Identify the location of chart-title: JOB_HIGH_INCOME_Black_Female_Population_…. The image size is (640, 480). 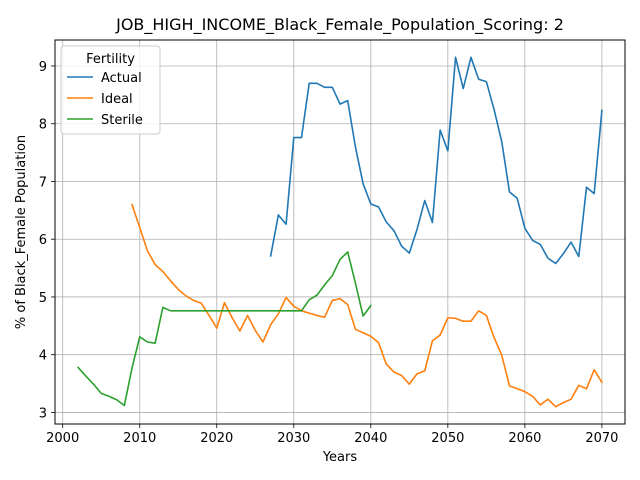
(339, 25).